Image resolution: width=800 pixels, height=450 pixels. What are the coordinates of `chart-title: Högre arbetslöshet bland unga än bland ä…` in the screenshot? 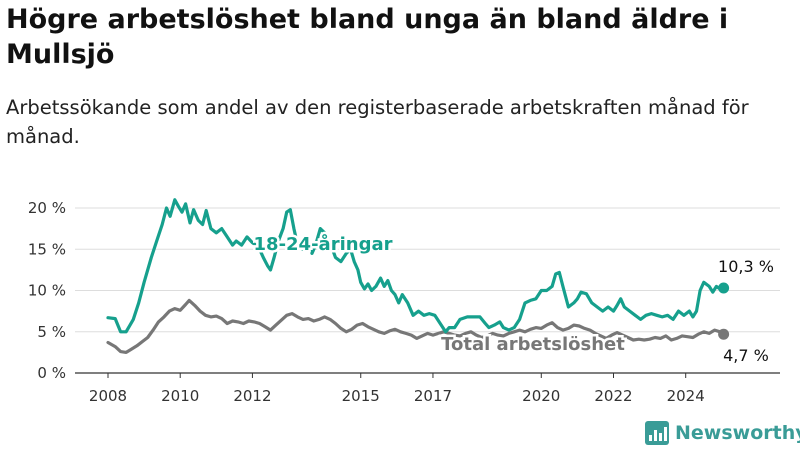 It's located at (367, 37).